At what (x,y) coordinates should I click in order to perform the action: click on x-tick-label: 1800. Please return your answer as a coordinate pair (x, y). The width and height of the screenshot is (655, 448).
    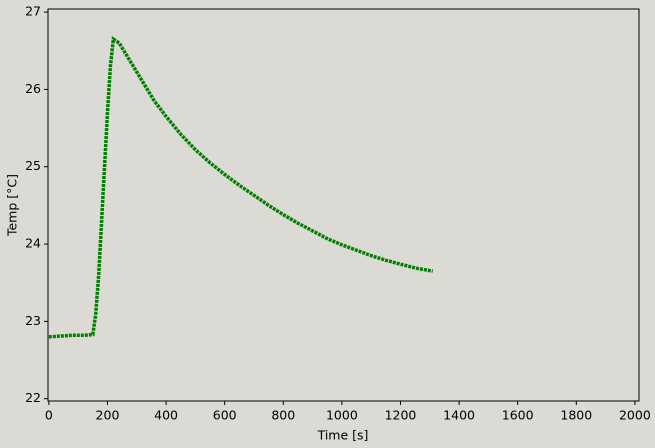
    Looking at the image, I should click on (576, 415).